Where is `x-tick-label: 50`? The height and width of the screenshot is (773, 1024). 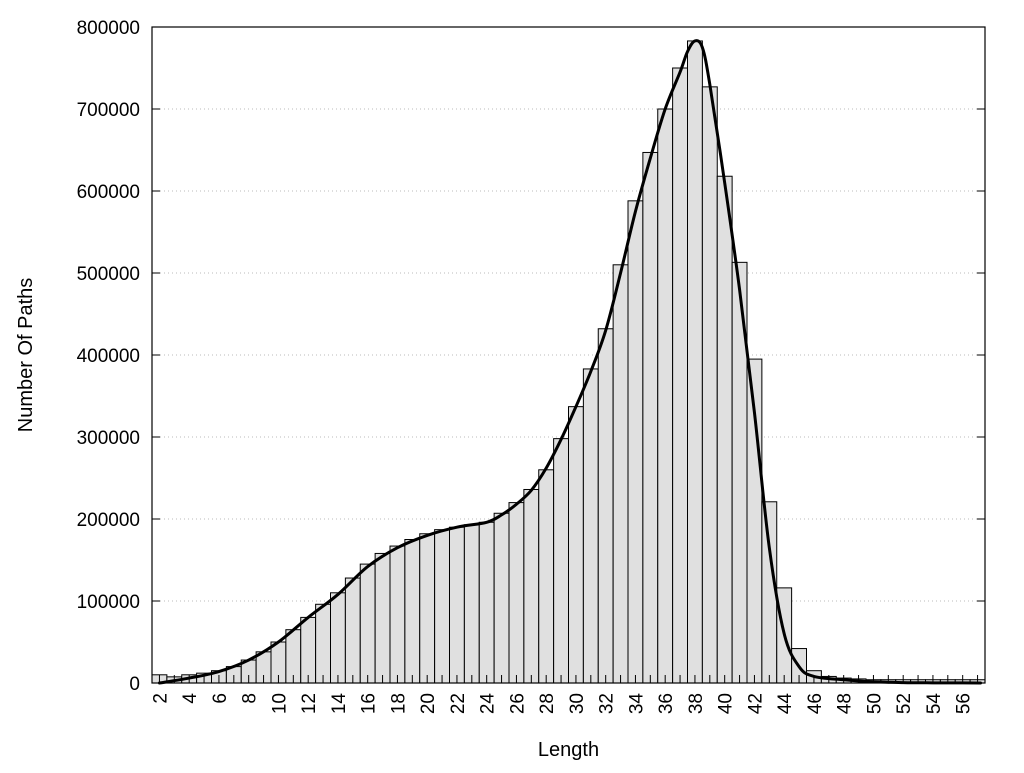
x-tick-label: 50 is located at coordinates (874, 703).